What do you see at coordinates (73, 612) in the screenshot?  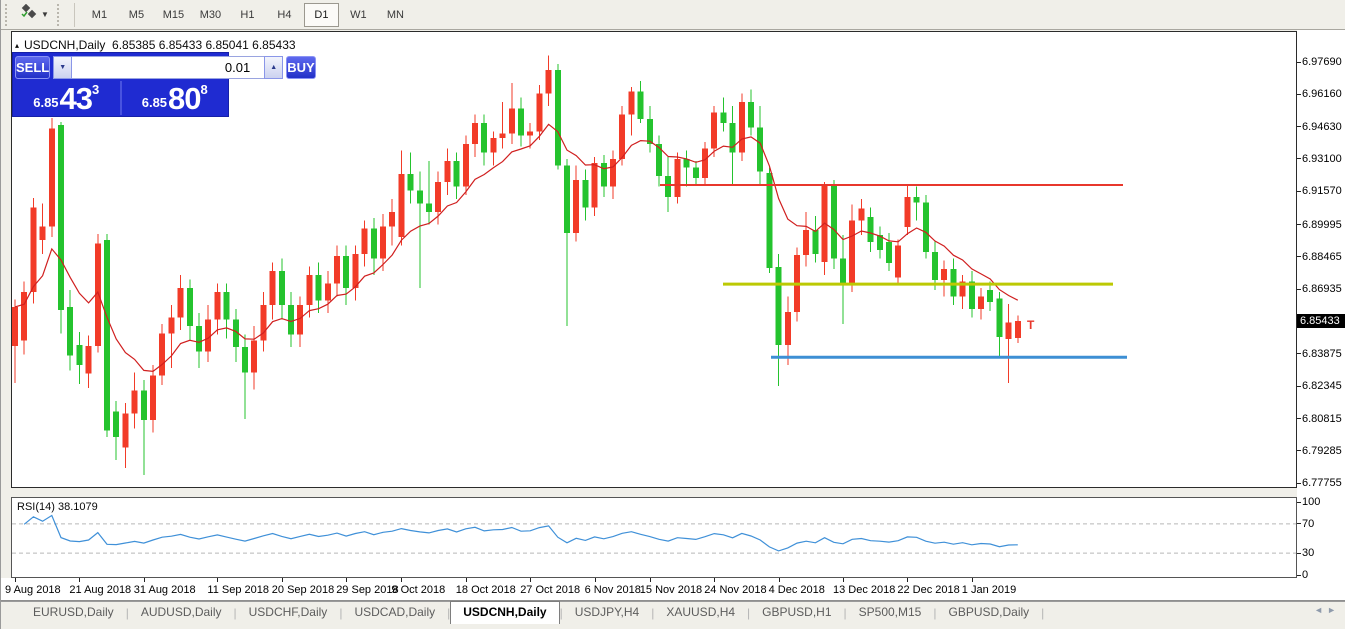 I see `chart-tab-eurusd: EURUSD,Daily` at bounding box center [73, 612].